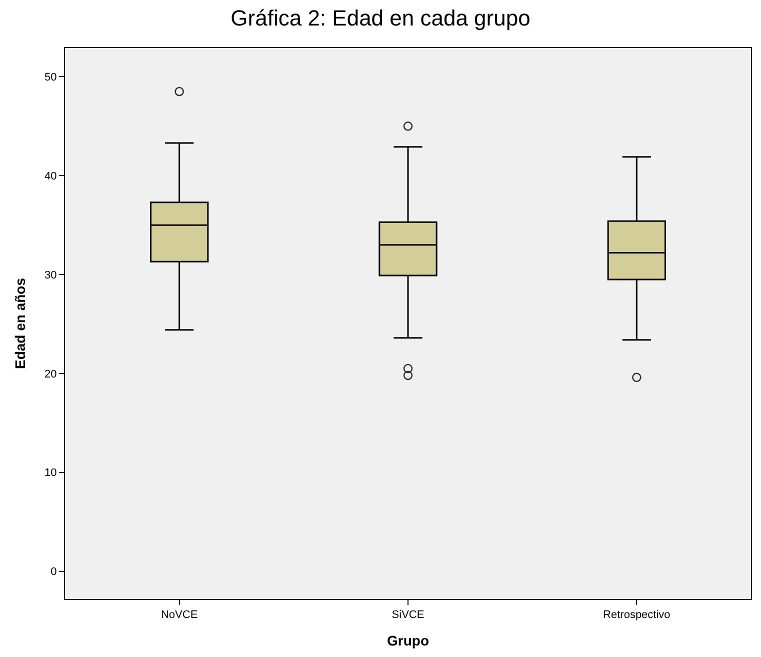 This screenshot has height=657, width=761. I want to click on y-tick-label: 50, so click(50, 78).